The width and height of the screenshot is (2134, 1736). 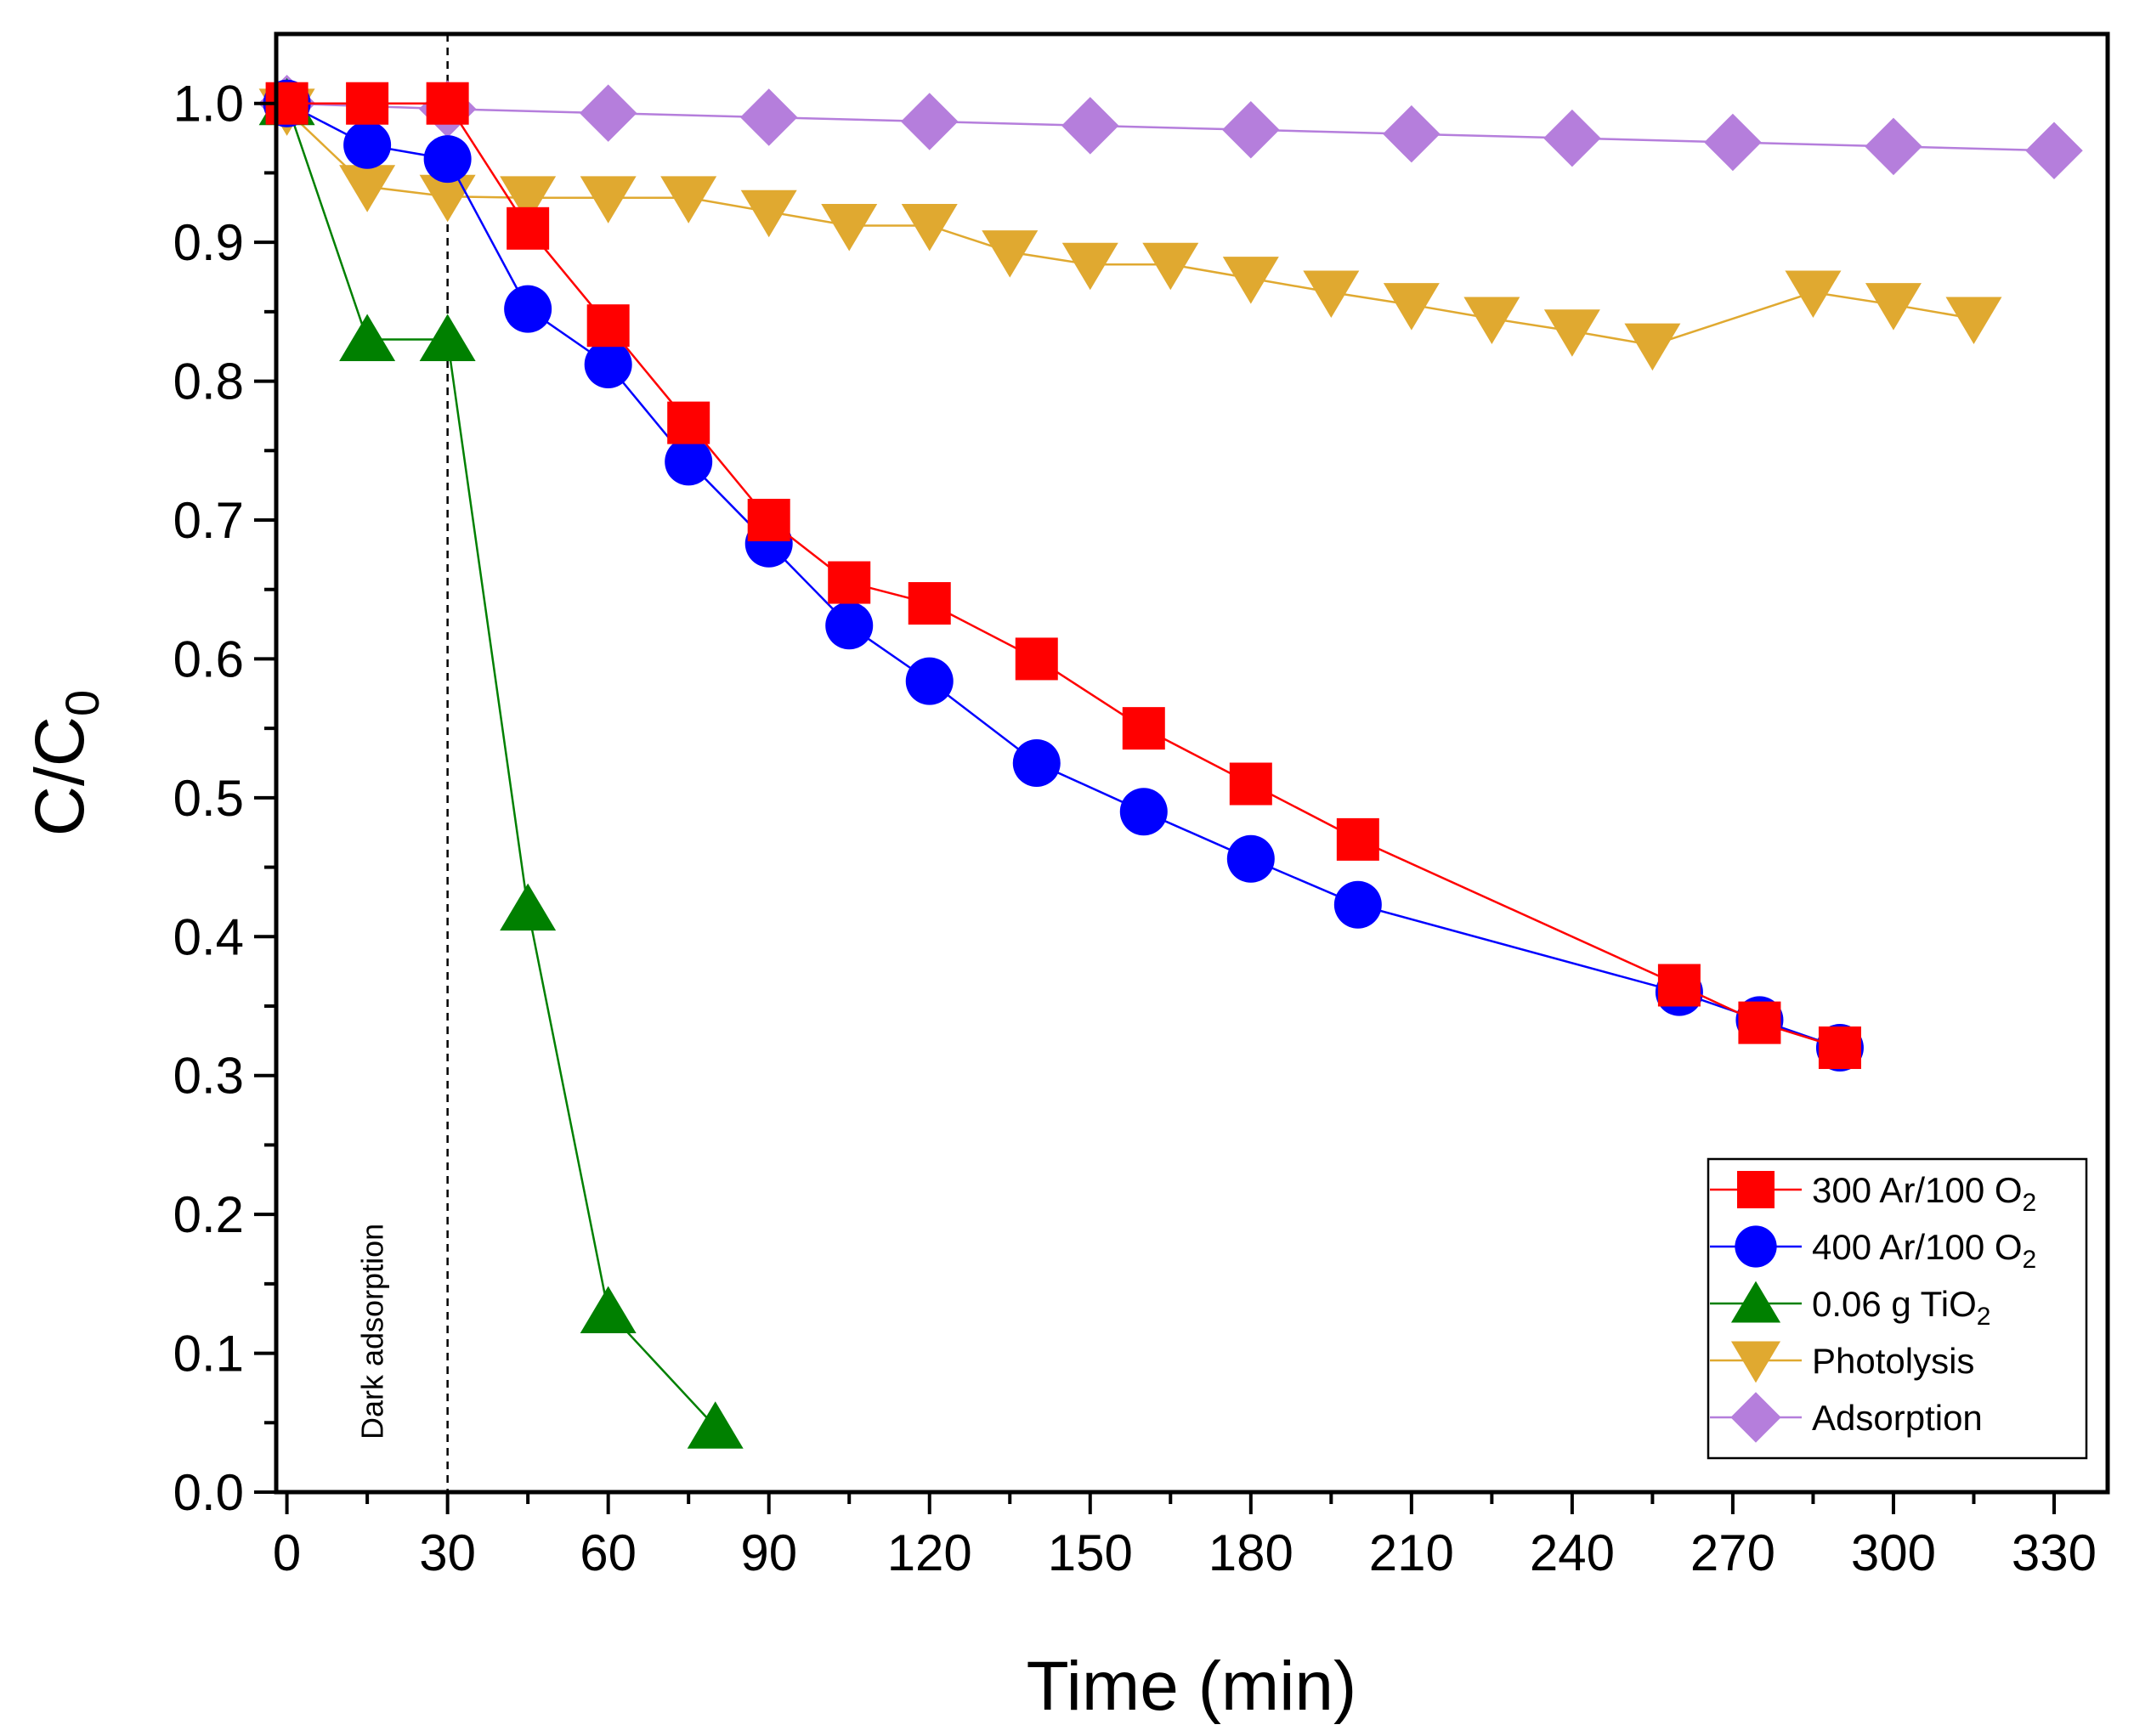 I want to click on legend-entry: 0.06 g TiO2, so click(x=1850, y=1306).